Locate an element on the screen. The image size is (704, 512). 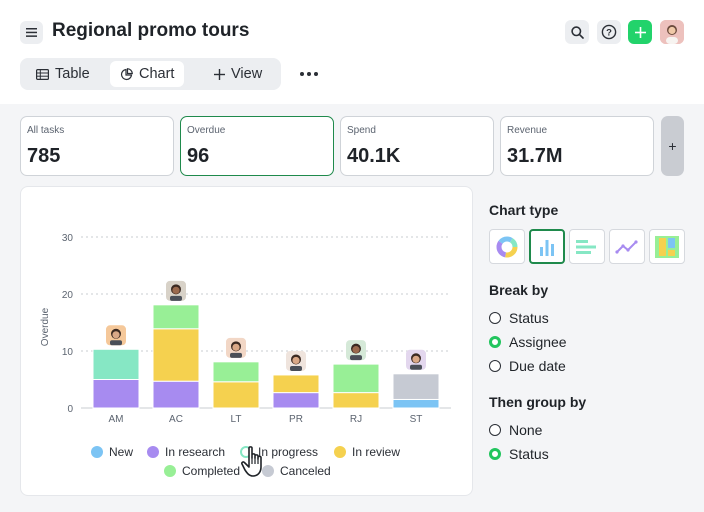
chart-type-bar is located at coordinates (547, 246).